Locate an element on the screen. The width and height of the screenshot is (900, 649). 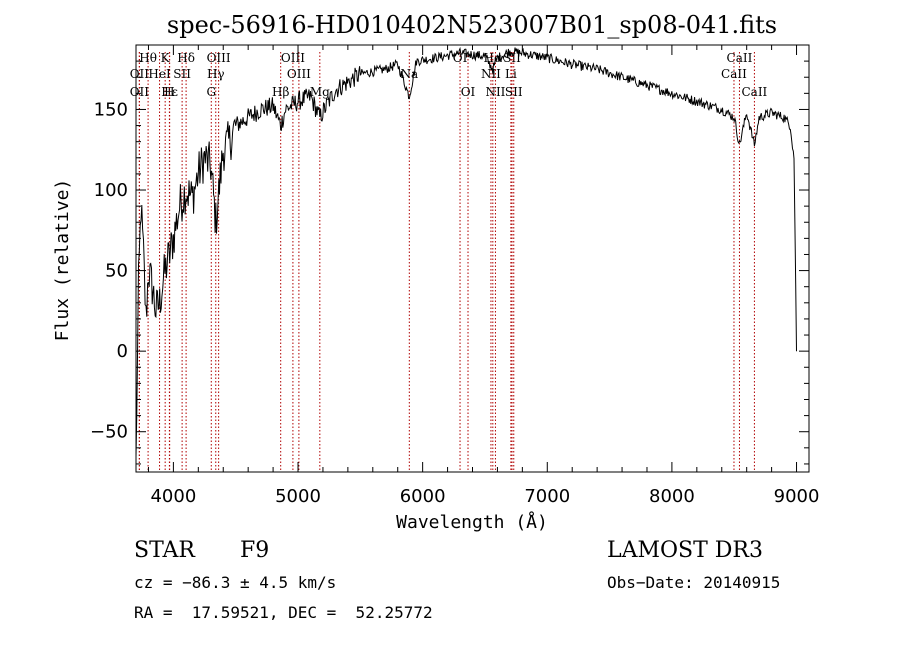
redshift-velocity: cz = −86.3 ± 4.5 km/s is located at coordinates (235, 582).